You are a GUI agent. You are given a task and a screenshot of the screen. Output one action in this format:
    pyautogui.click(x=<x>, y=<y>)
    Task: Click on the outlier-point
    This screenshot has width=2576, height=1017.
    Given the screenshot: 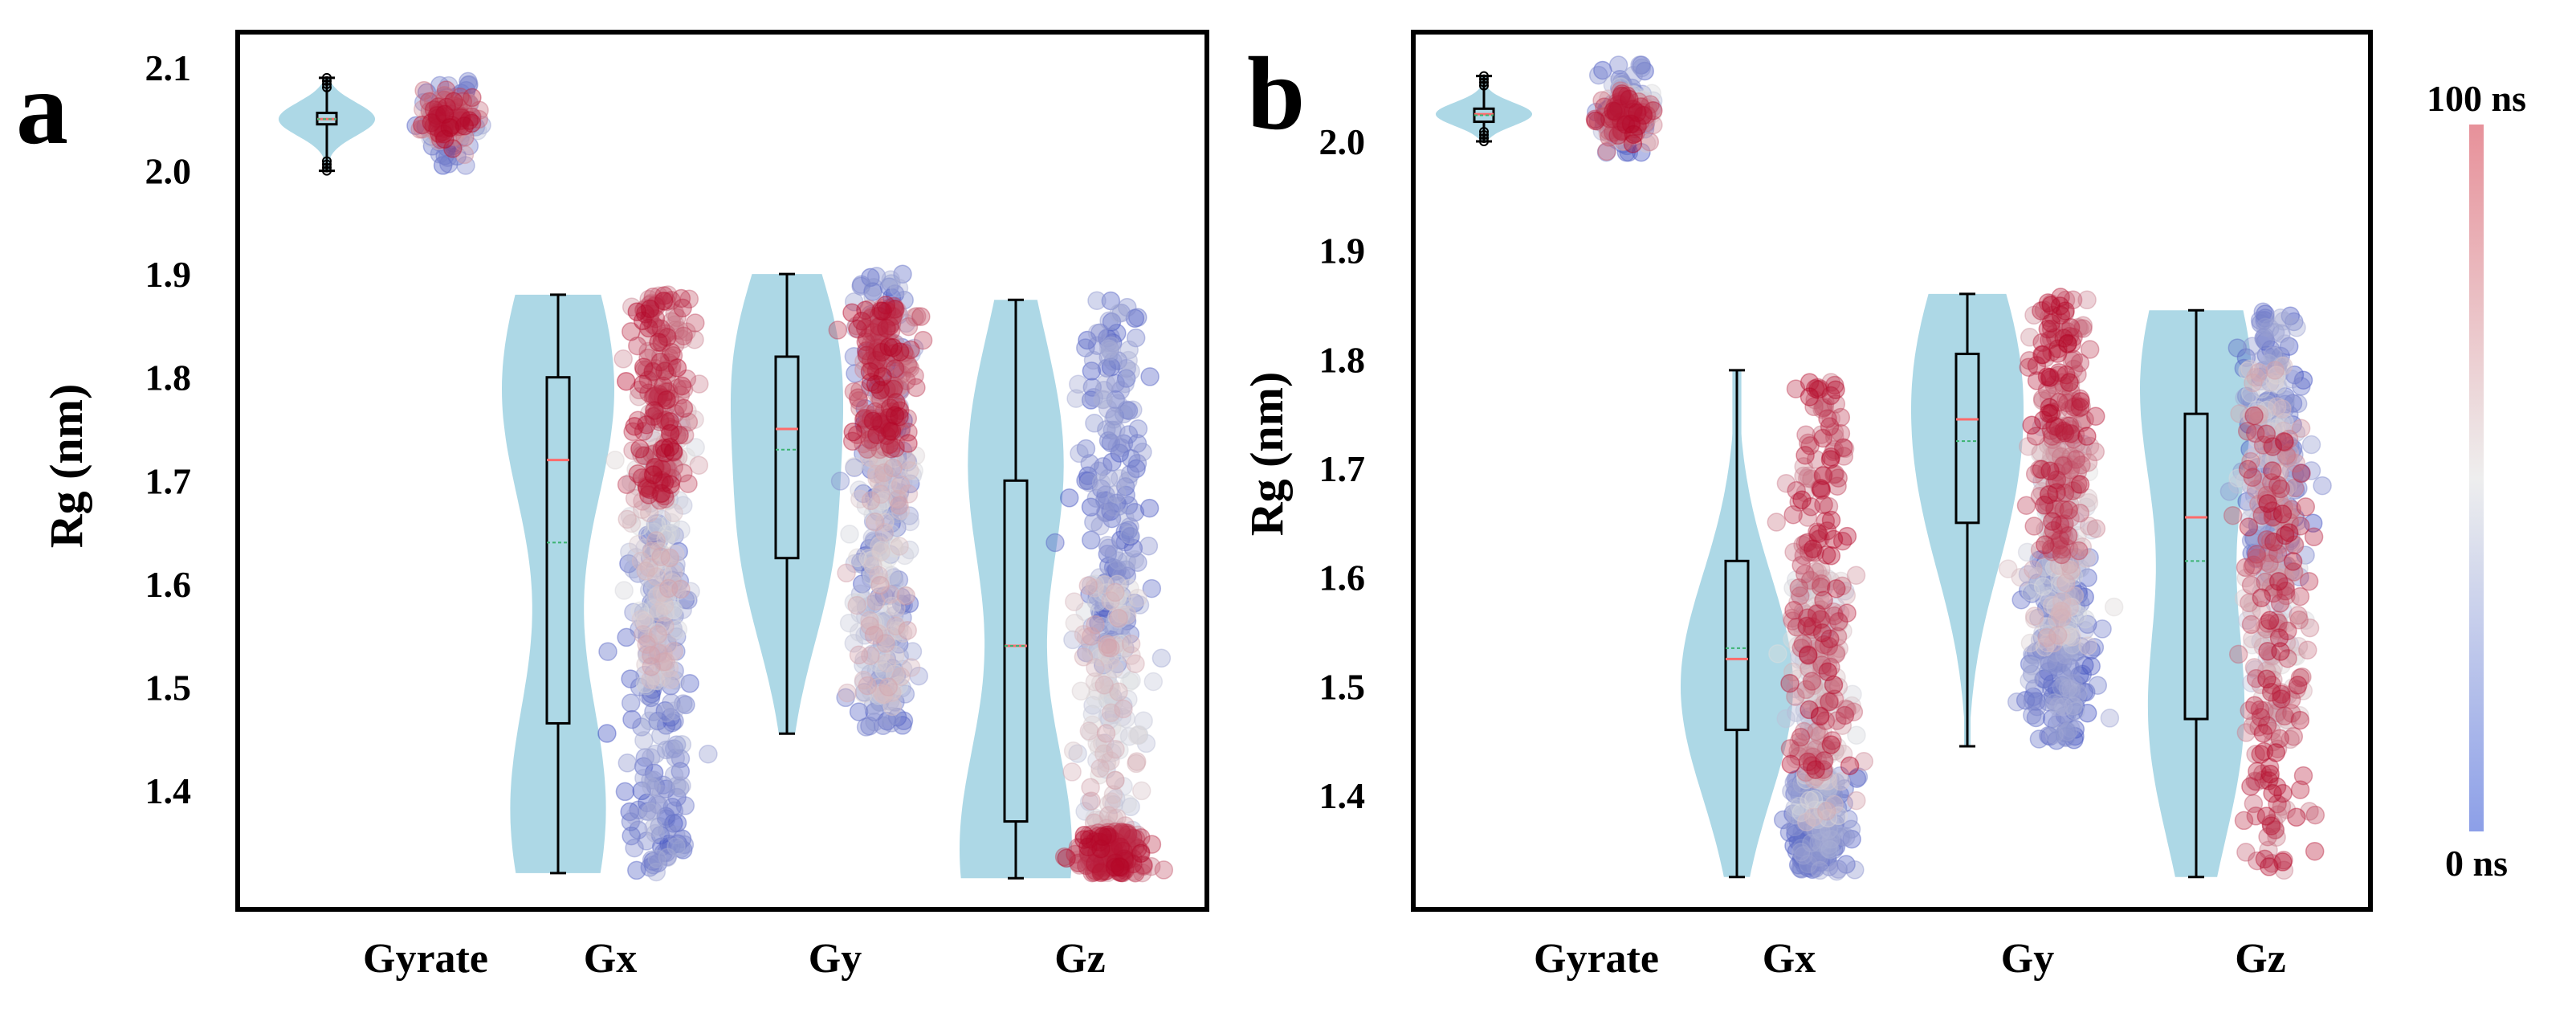 What is the action you would take?
    pyautogui.click(x=327, y=84)
    